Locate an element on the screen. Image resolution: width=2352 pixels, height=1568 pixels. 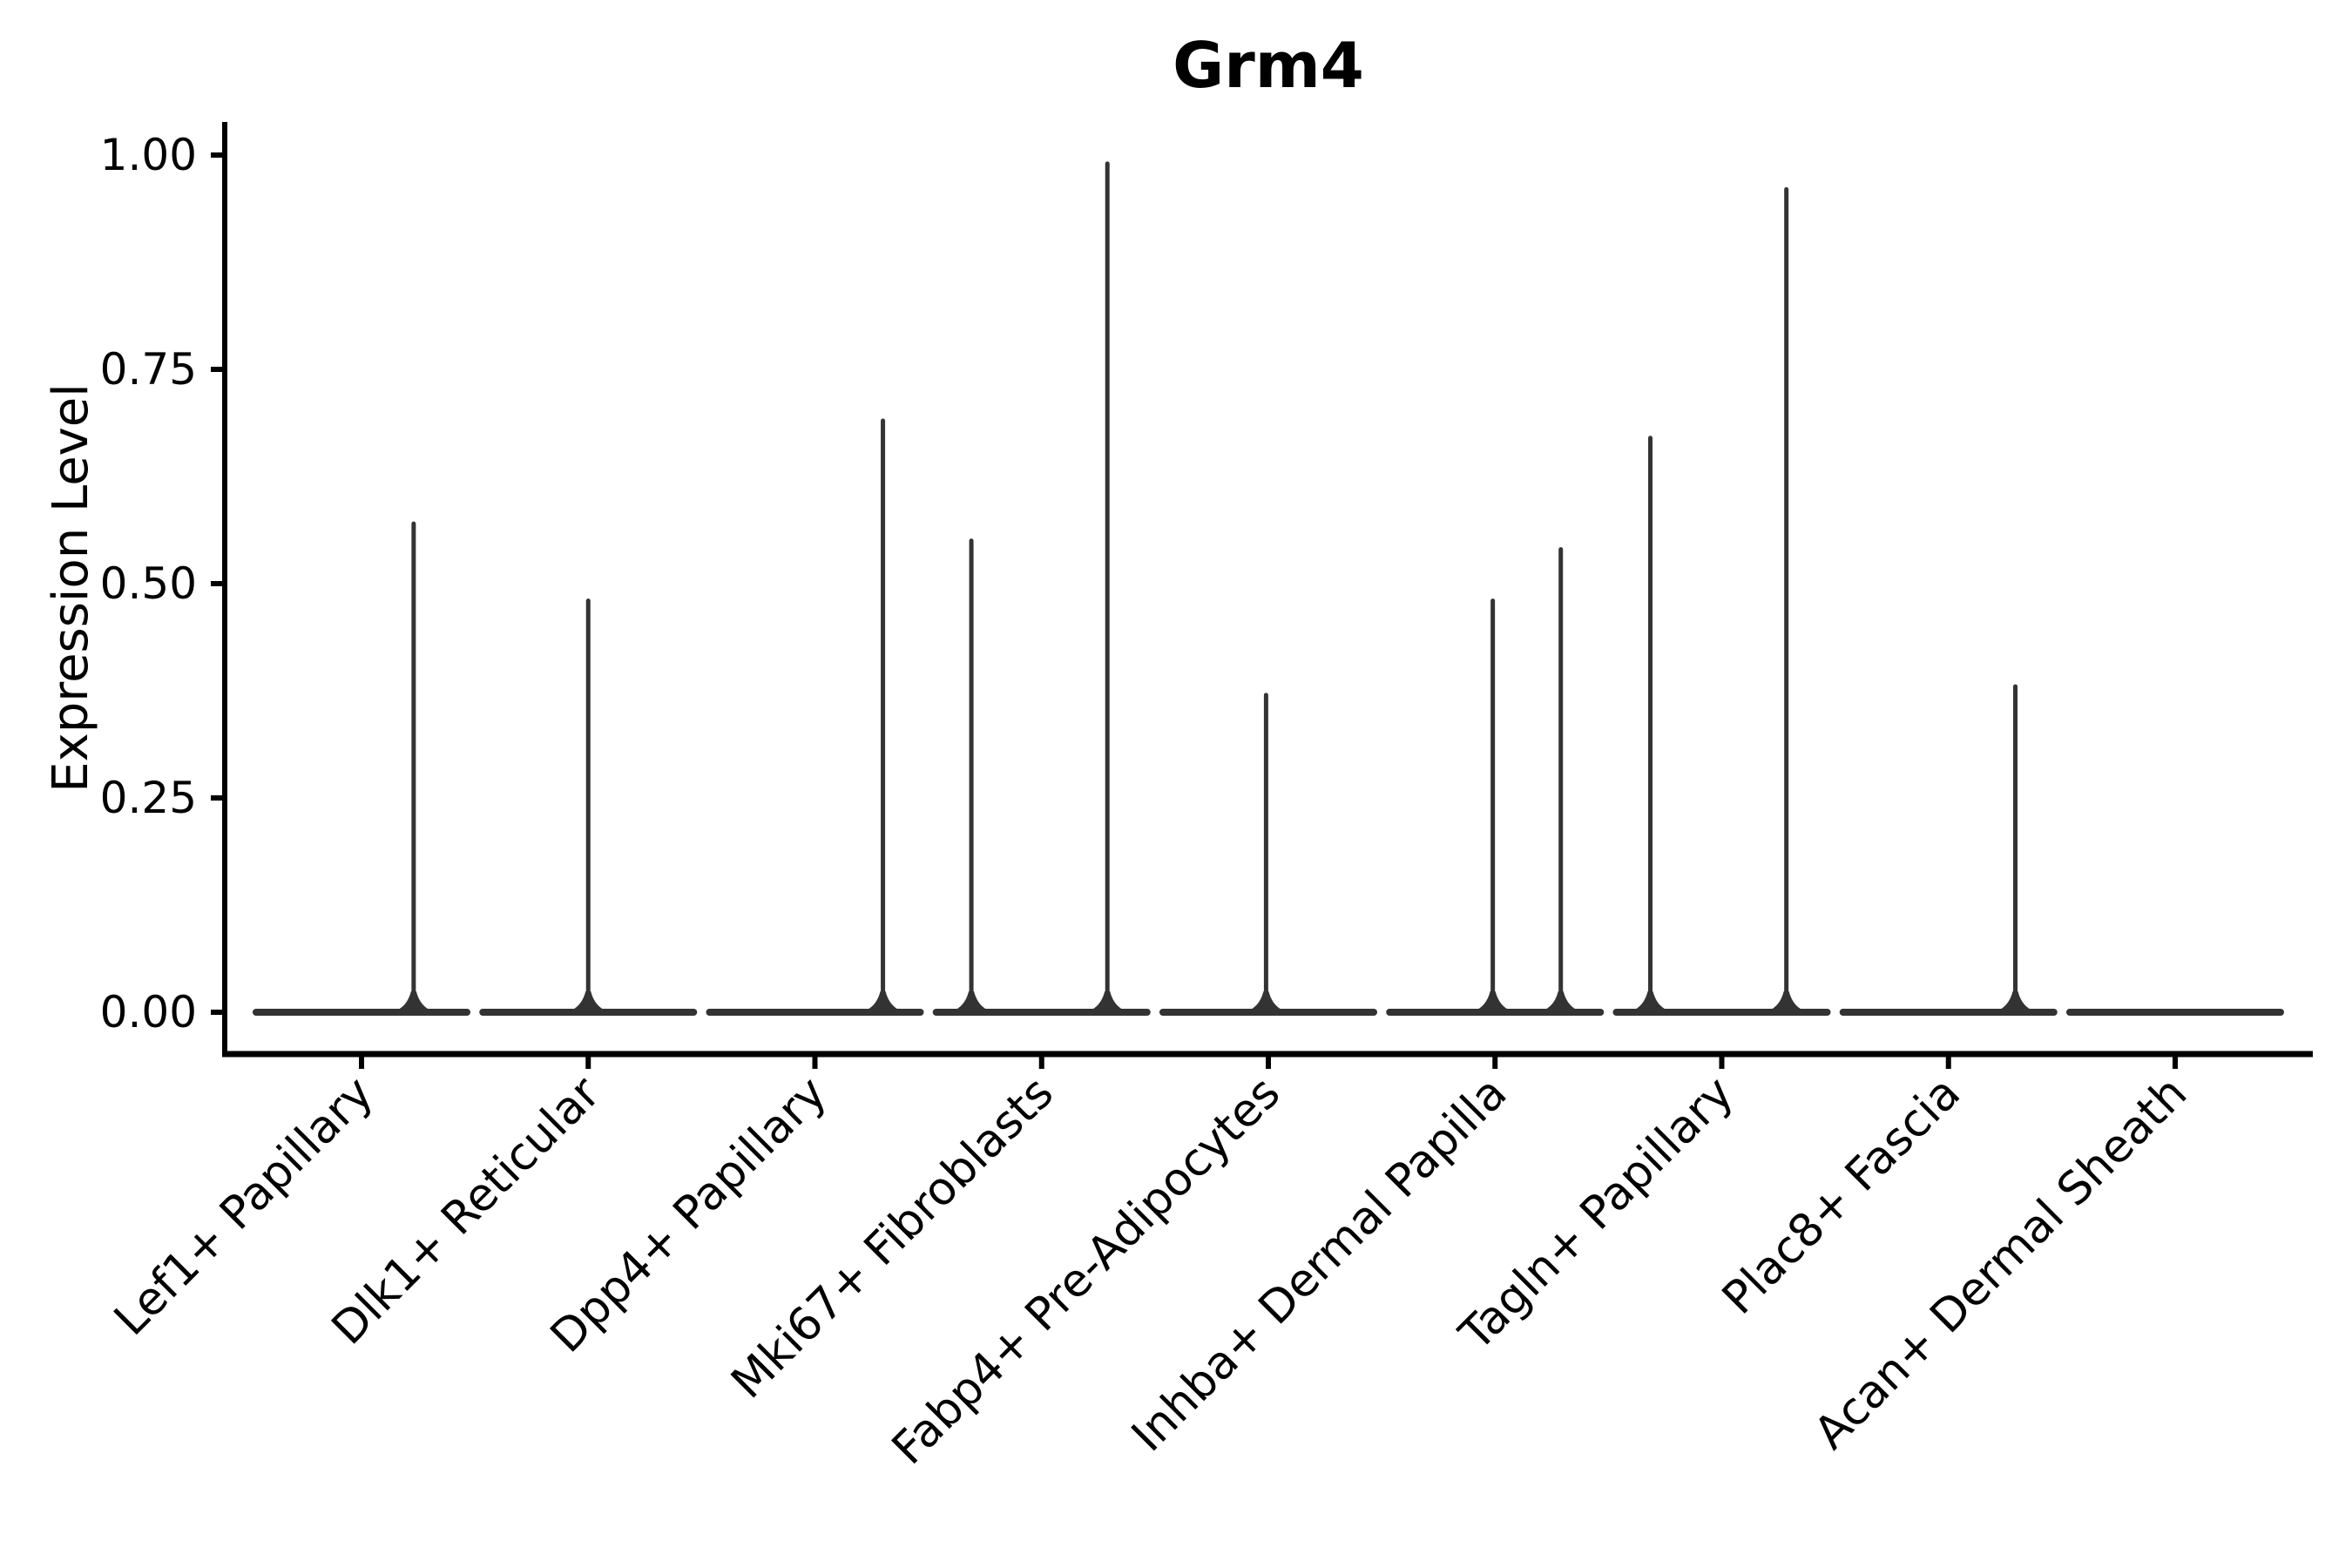
y-tick-label: 0.00 is located at coordinates (148, 1012).